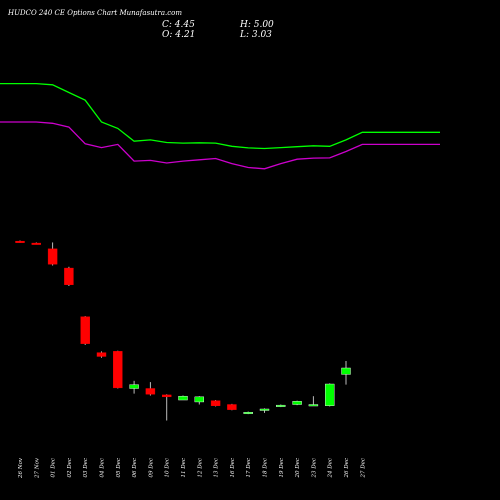 The image size is (500, 500). What do you see at coordinates (135, 468) in the screenshot?
I see `x-tick-label: 06 Dec` at bounding box center [135, 468].